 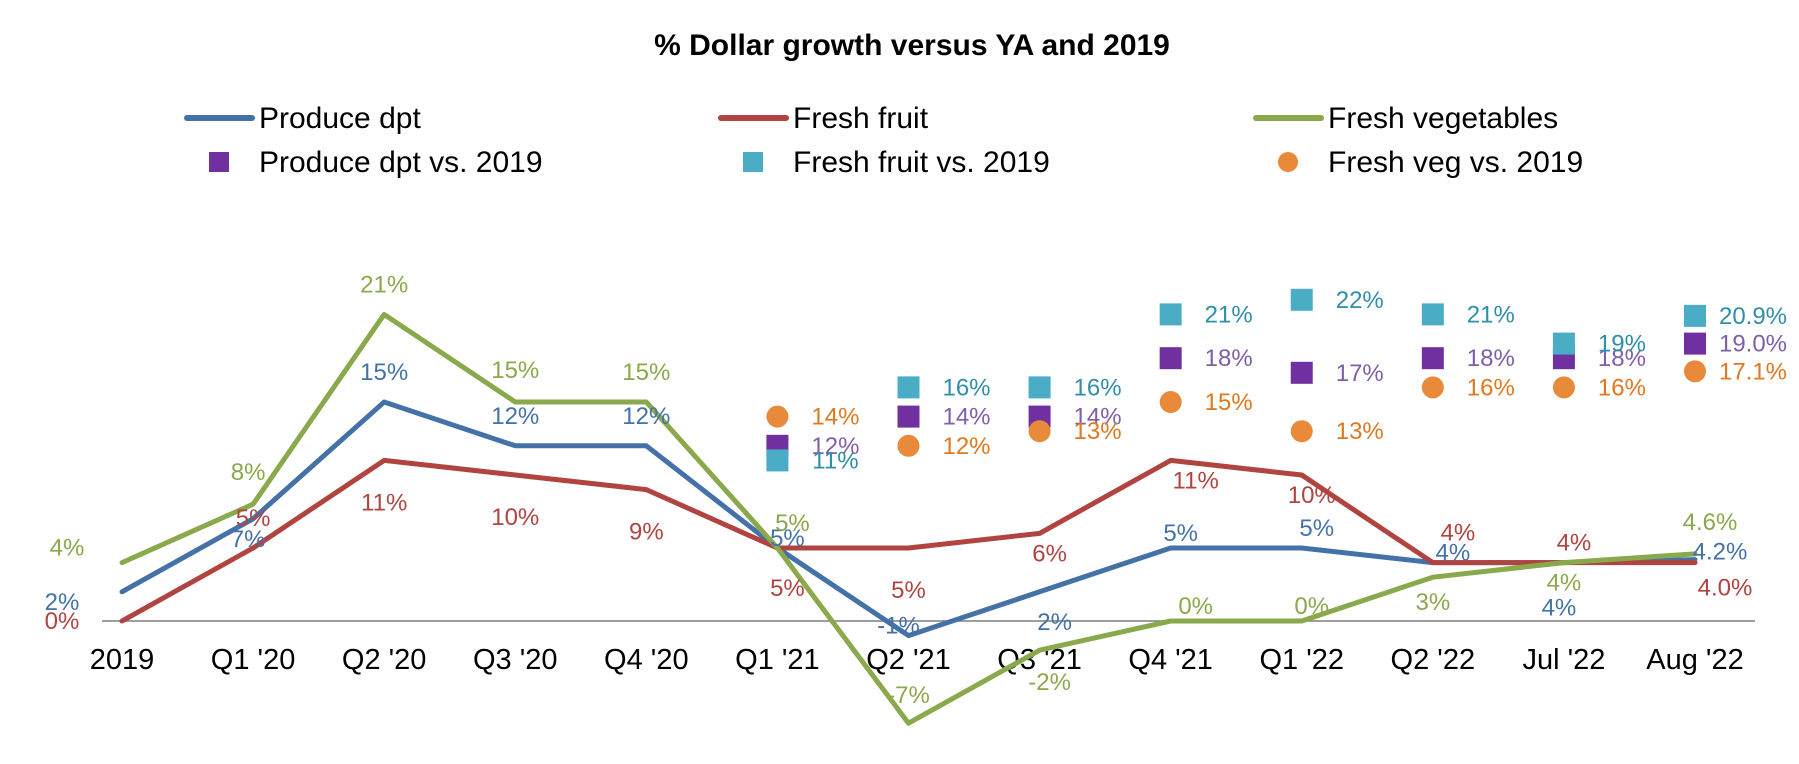 I want to click on label-produce-dpt-q3-20: 12%, so click(x=515, y=416).